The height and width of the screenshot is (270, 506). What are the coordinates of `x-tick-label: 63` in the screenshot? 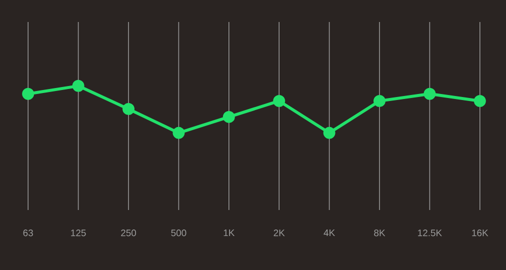 It's located at (28, 233).